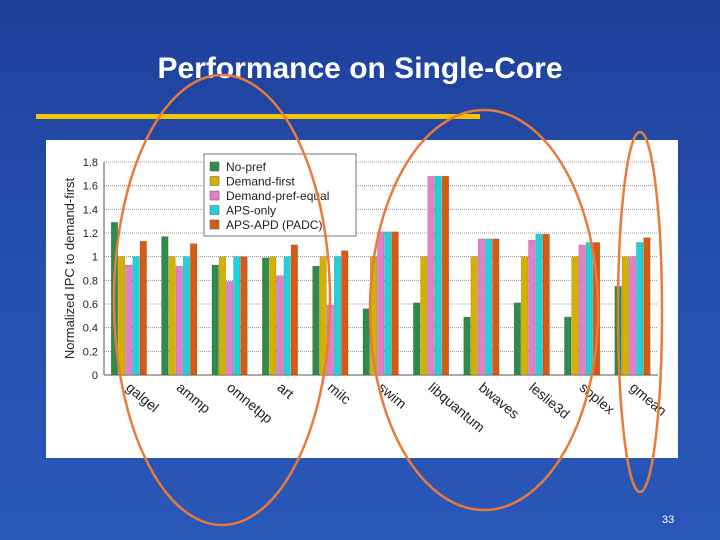 The height and width of the screenshot is (540, 720). I want to click on y-axis-label: Normalized IPC to demand-first, so click(69, 268).